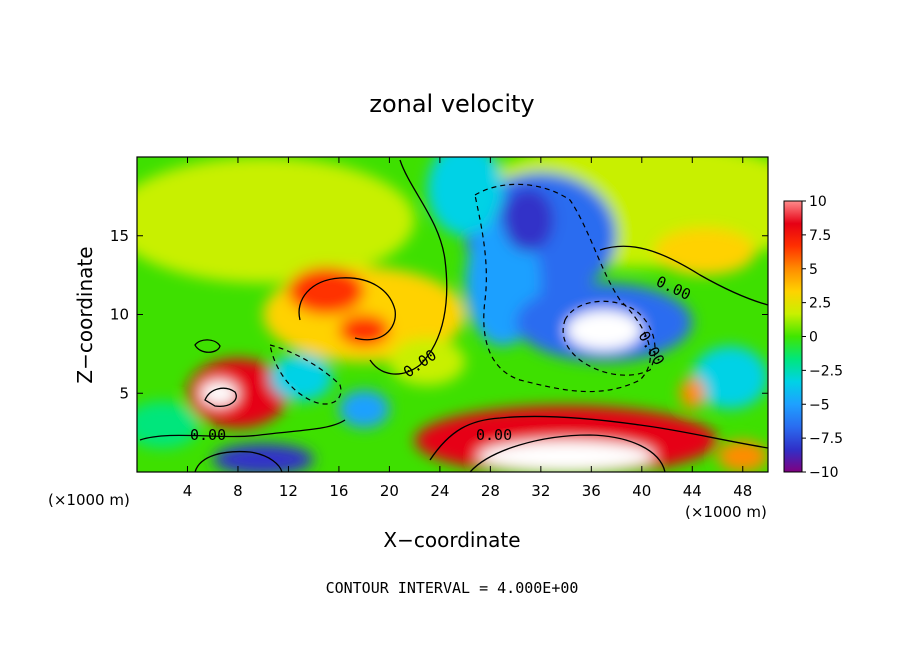  What do you see at coordinates (242, 430) in the screenshot?
I see `contour-zero-low-left` at bounding box center [242, 430].